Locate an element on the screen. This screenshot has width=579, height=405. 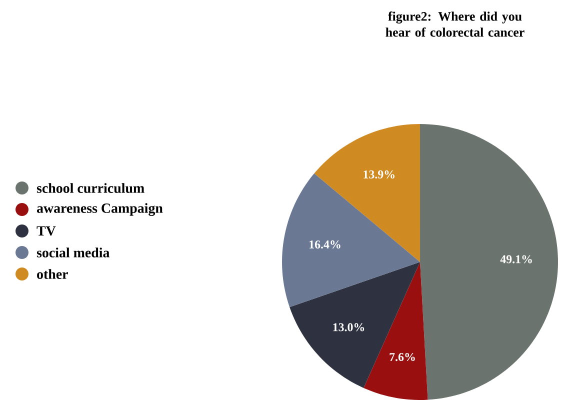
legend-label: social media is located at coordinates (73, 253).